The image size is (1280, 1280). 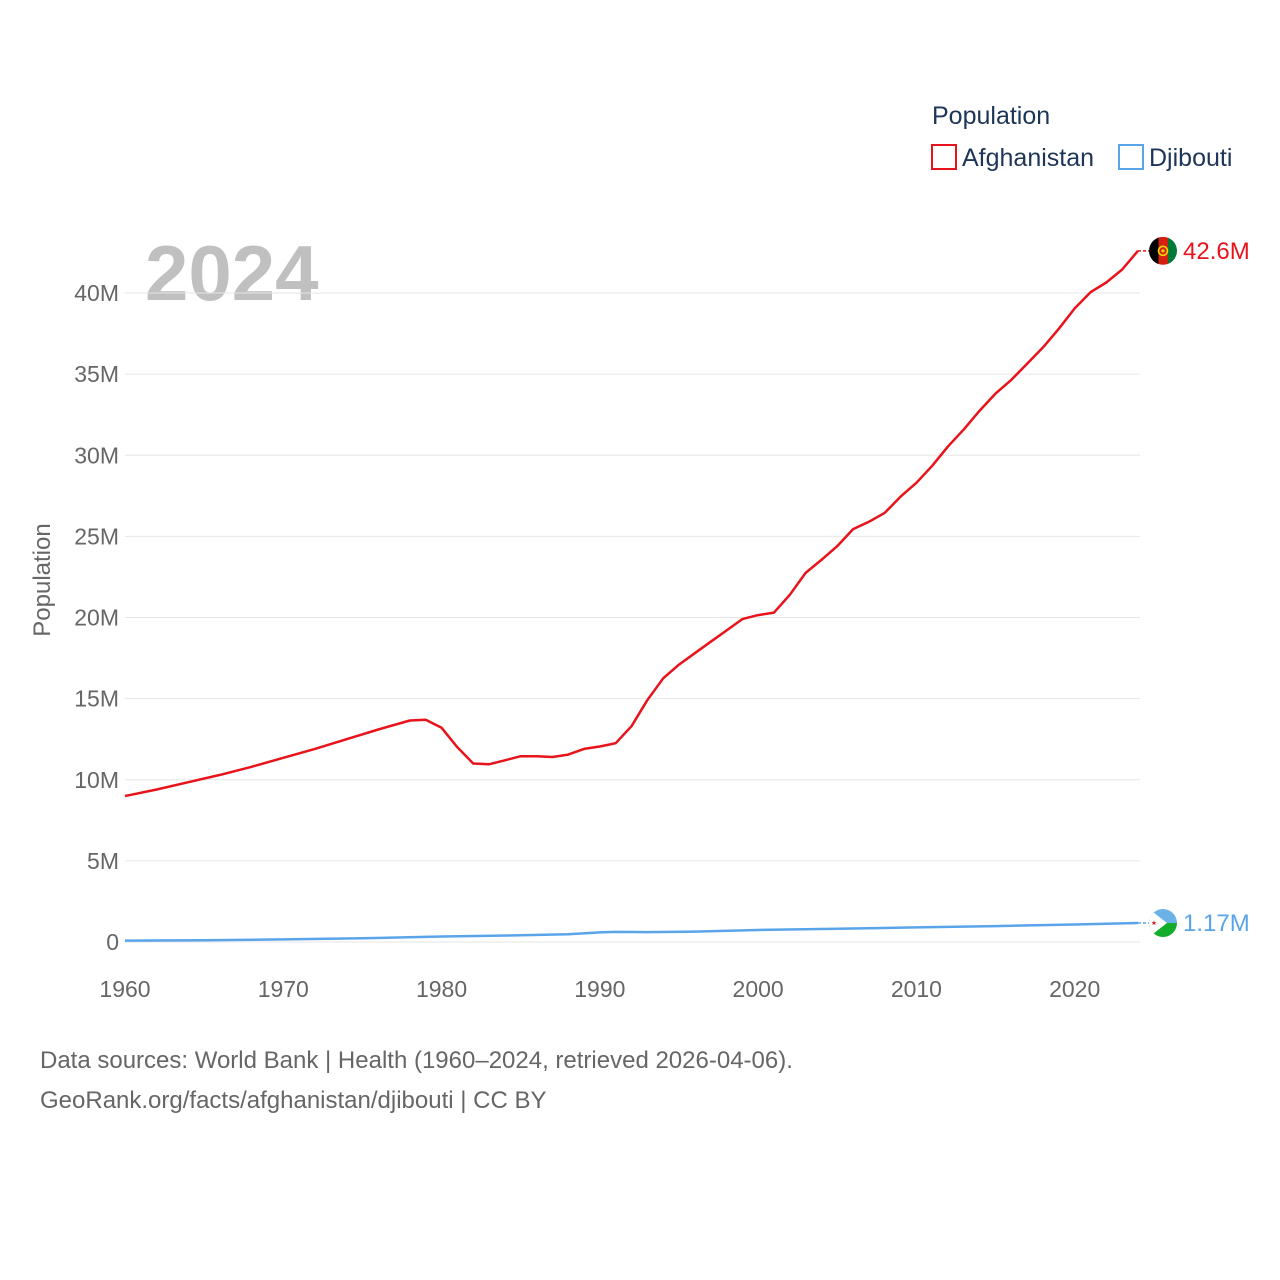 What do you see at coordinates (1190, 158) in the screenshot?
I see `legend-label-djibouti: Djibouti` at bounding box center [1190, 158].